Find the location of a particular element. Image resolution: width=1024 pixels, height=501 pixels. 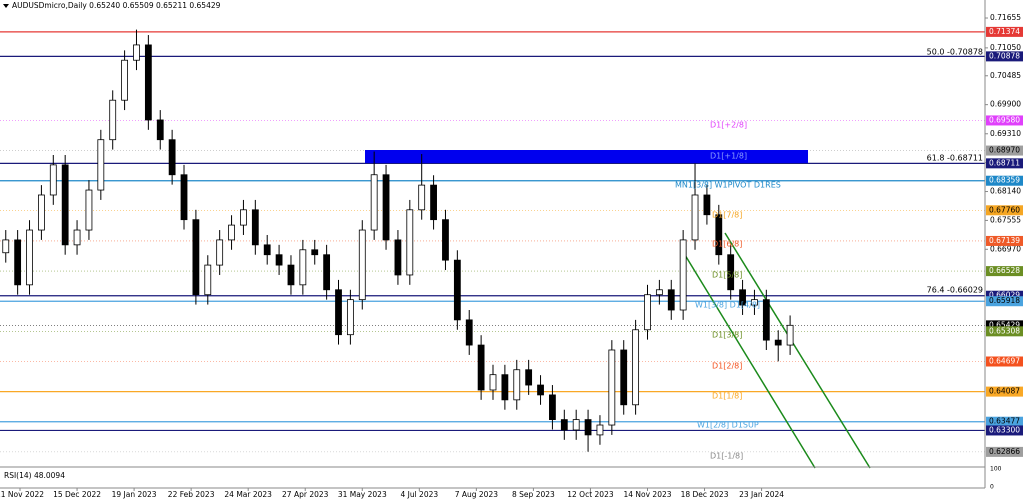

annotation: D1[6/8] is located at coordinates (727, 244).